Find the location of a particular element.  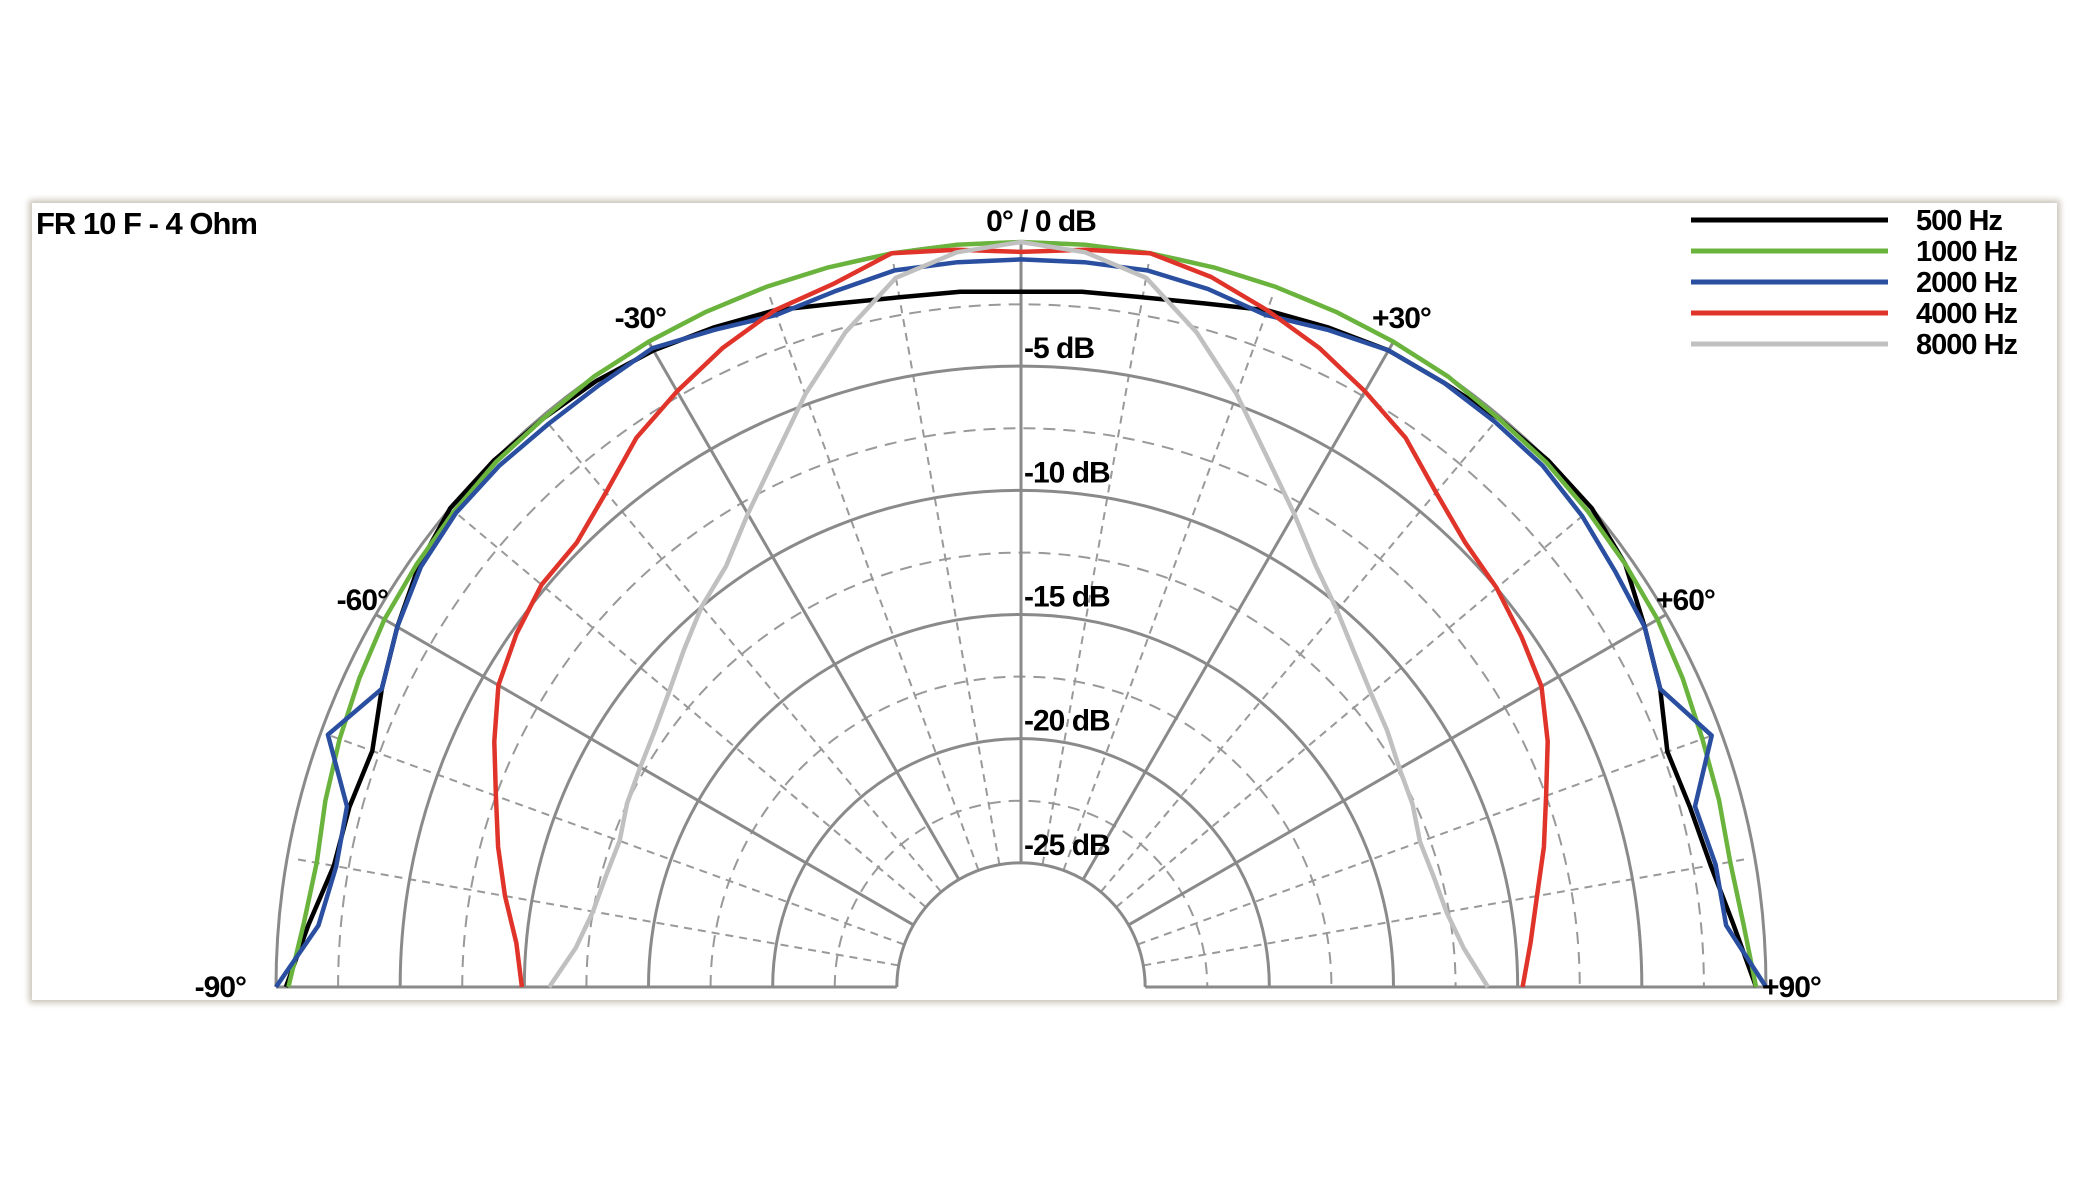

angle-tick-label: -60° is located at coordinates (362, 600).